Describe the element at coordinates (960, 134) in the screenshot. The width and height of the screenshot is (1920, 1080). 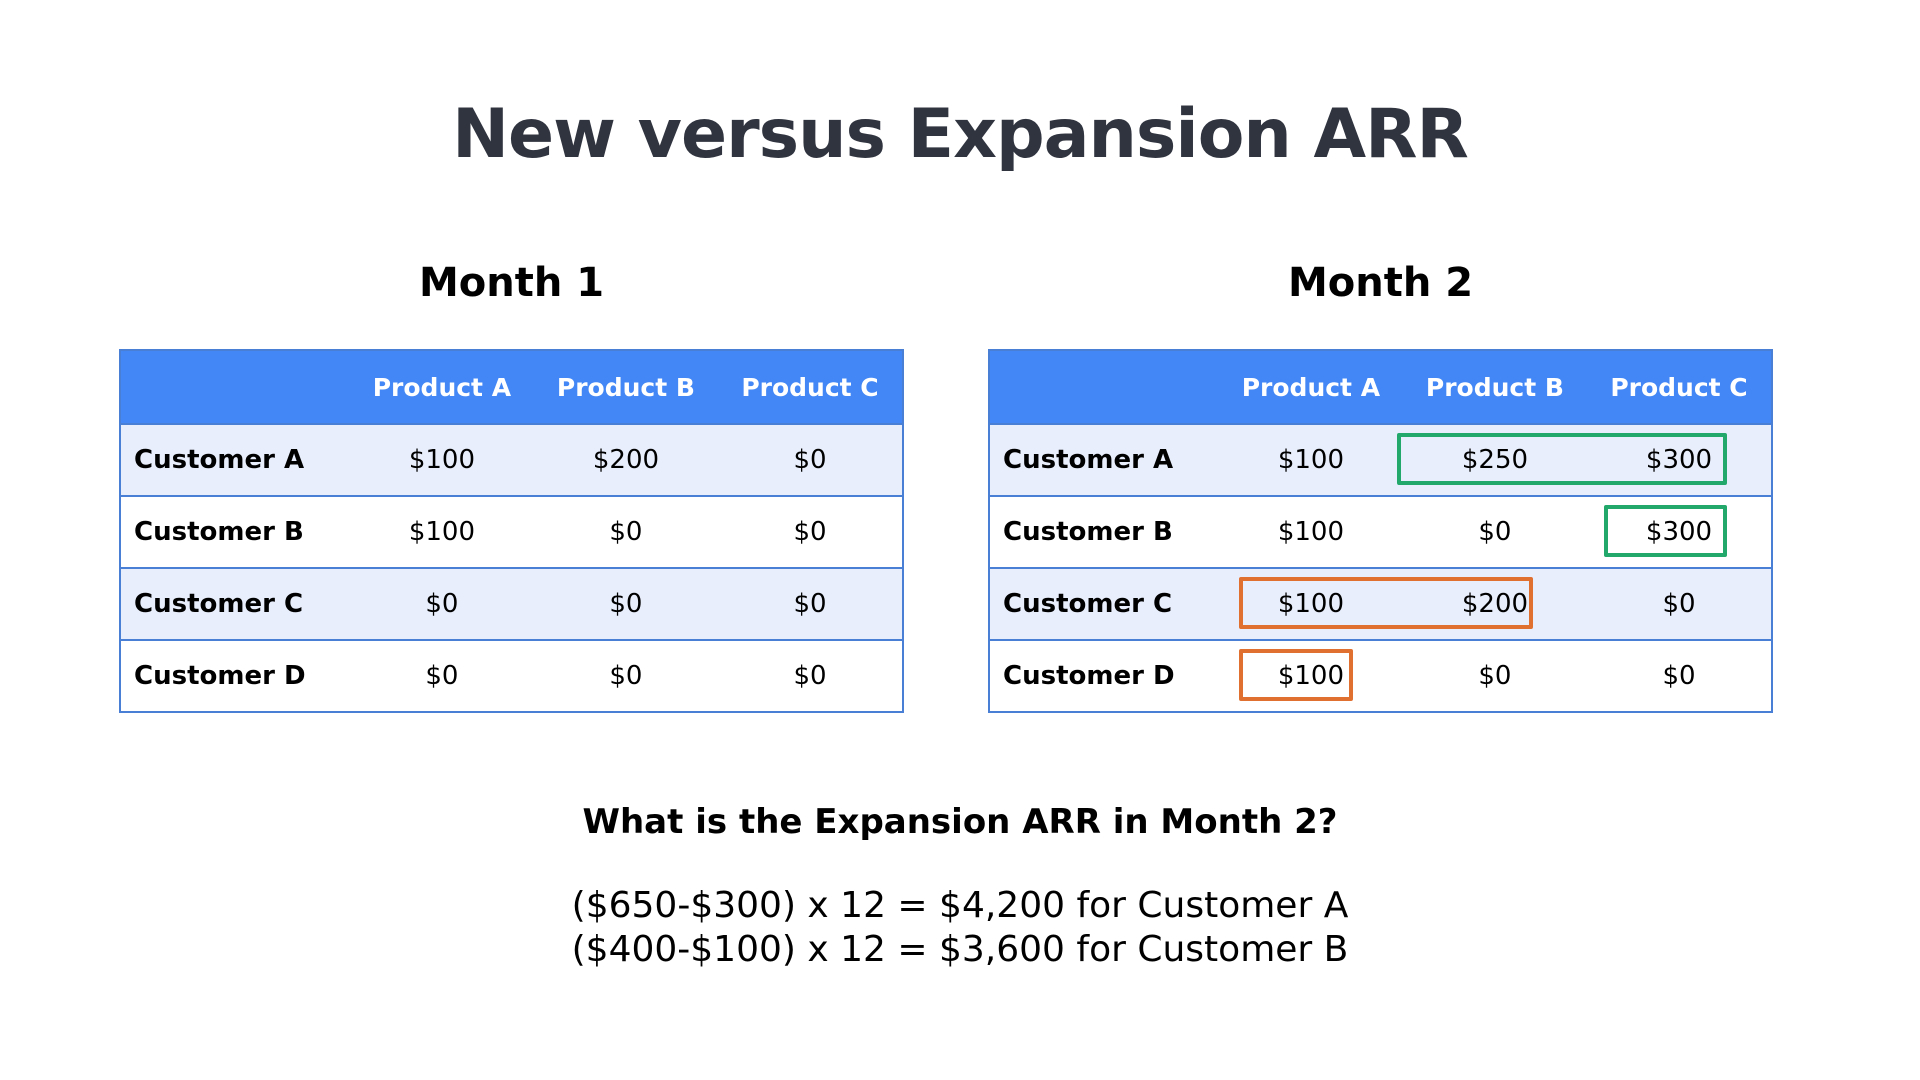
I see `page-title: New versus Expansion ARR` at that location.